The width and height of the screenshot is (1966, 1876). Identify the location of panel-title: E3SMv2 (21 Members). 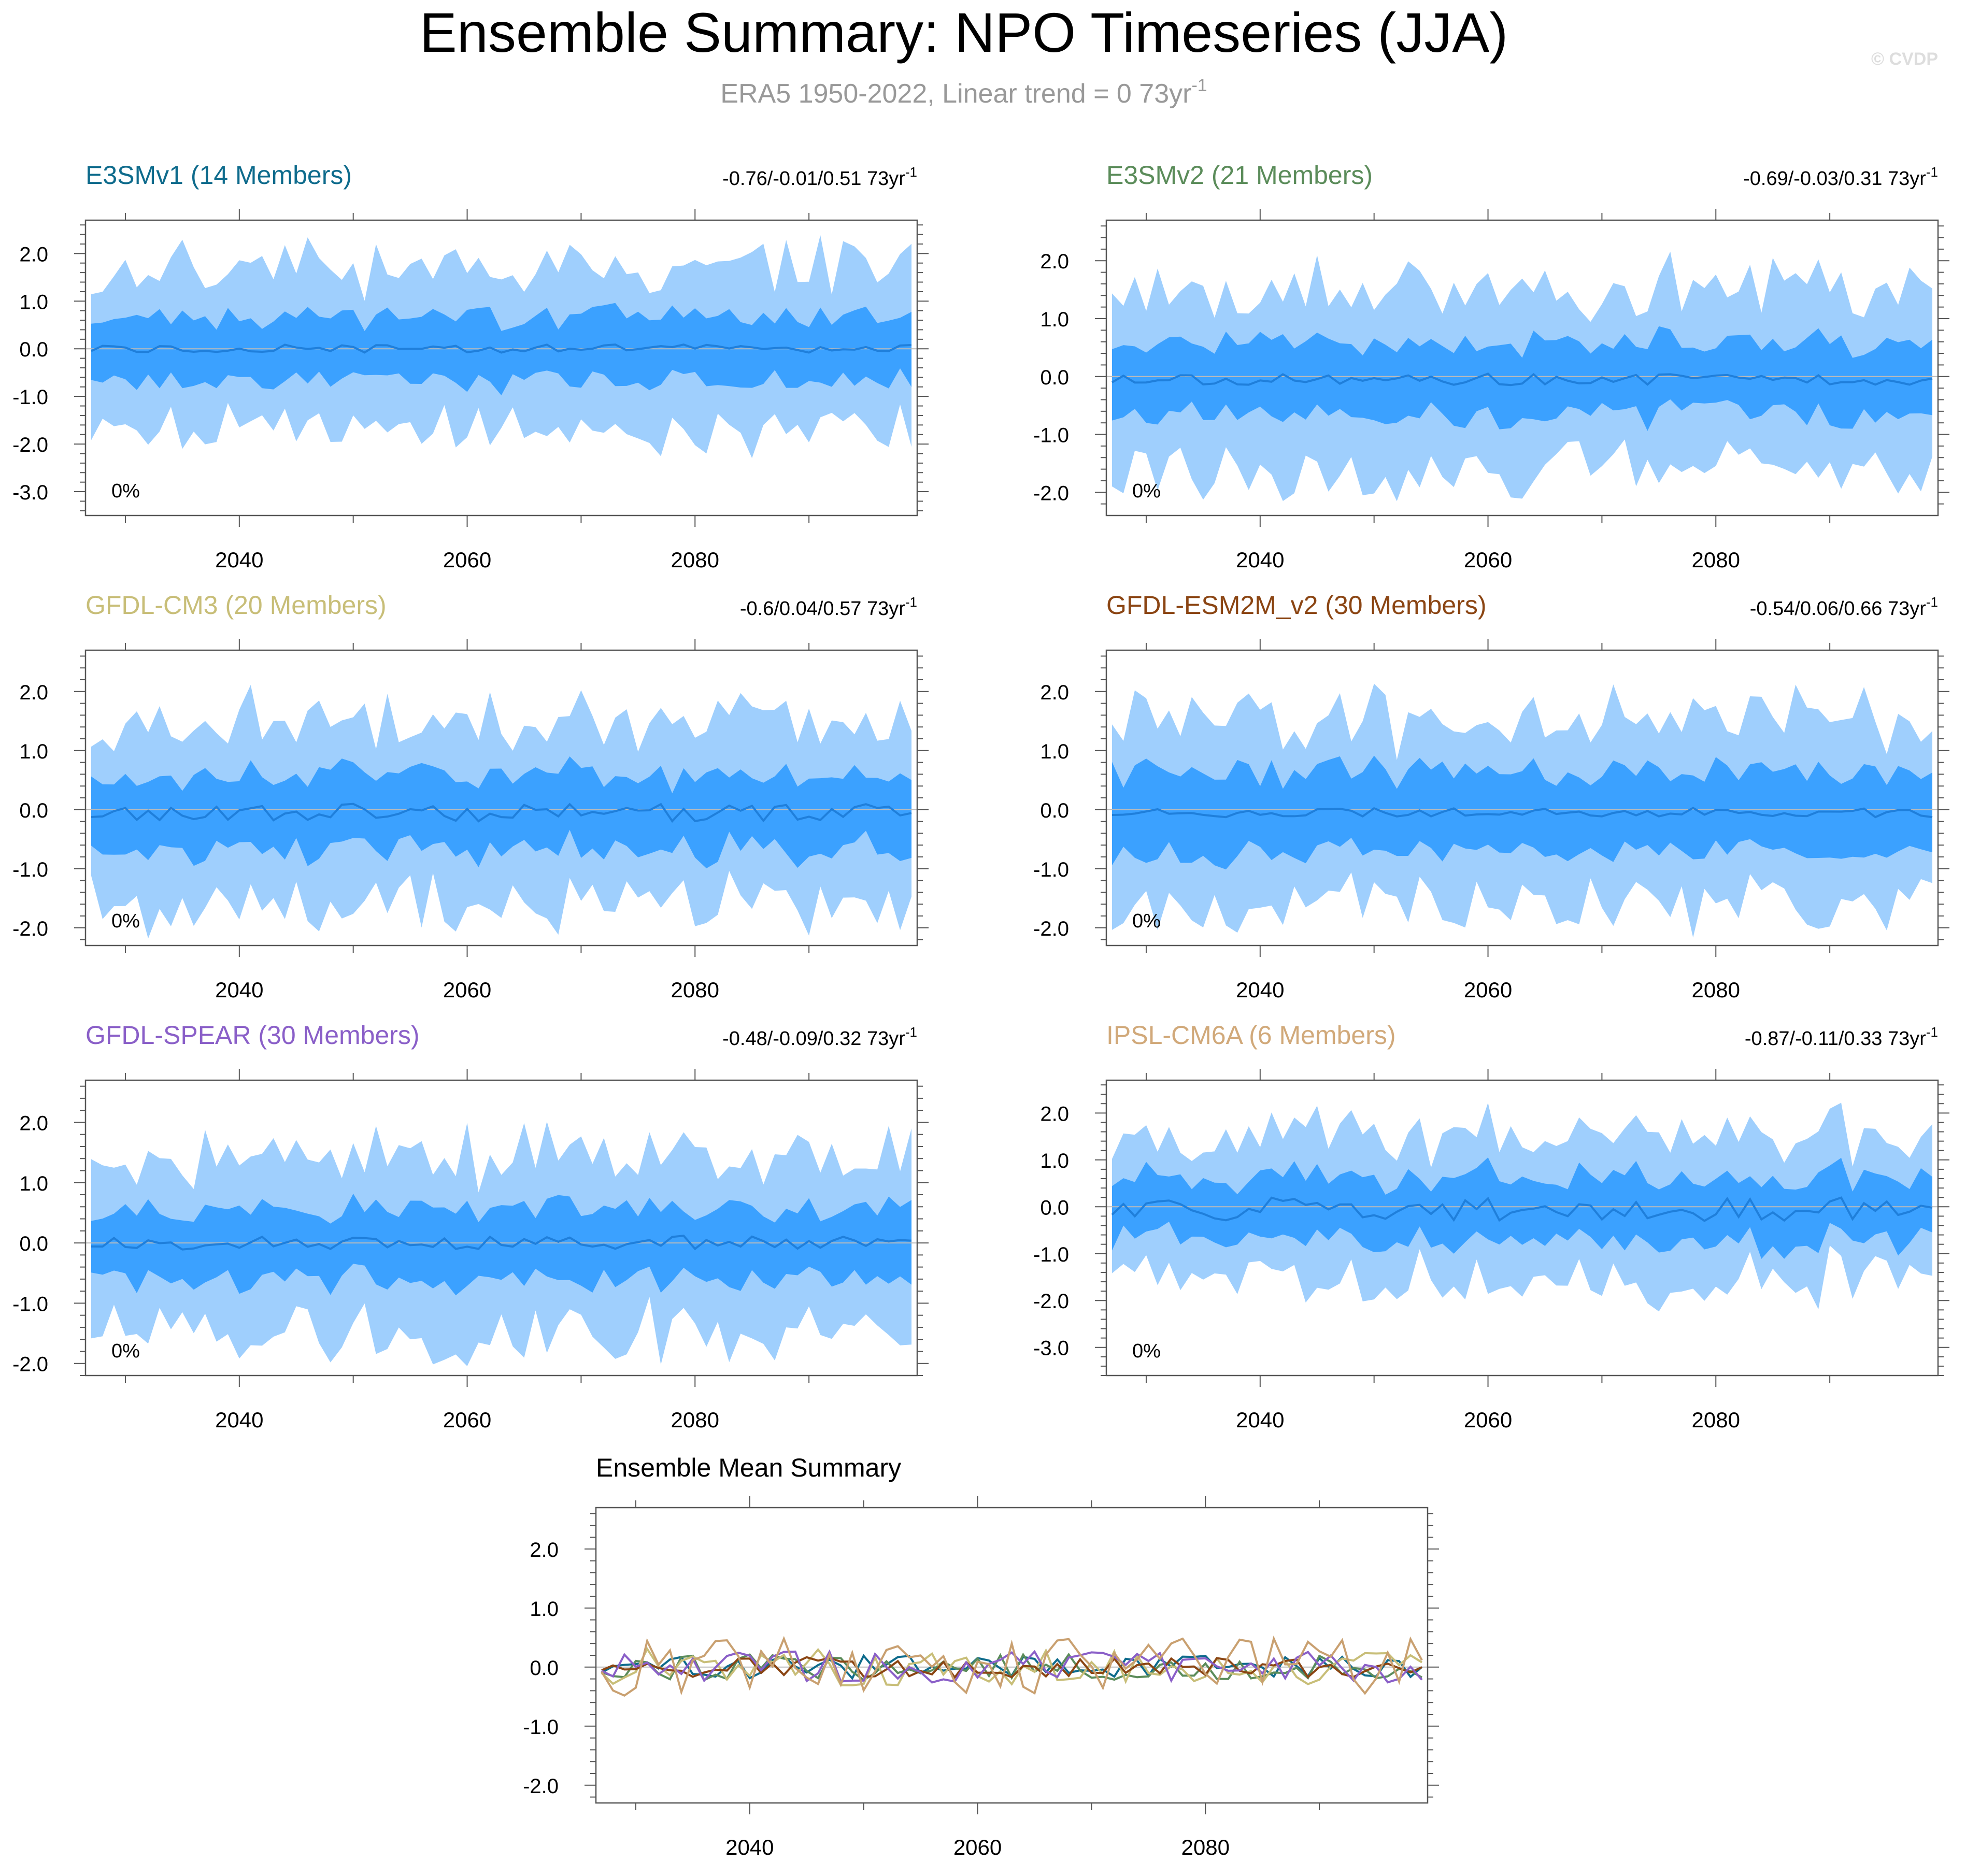
(1239, 175).